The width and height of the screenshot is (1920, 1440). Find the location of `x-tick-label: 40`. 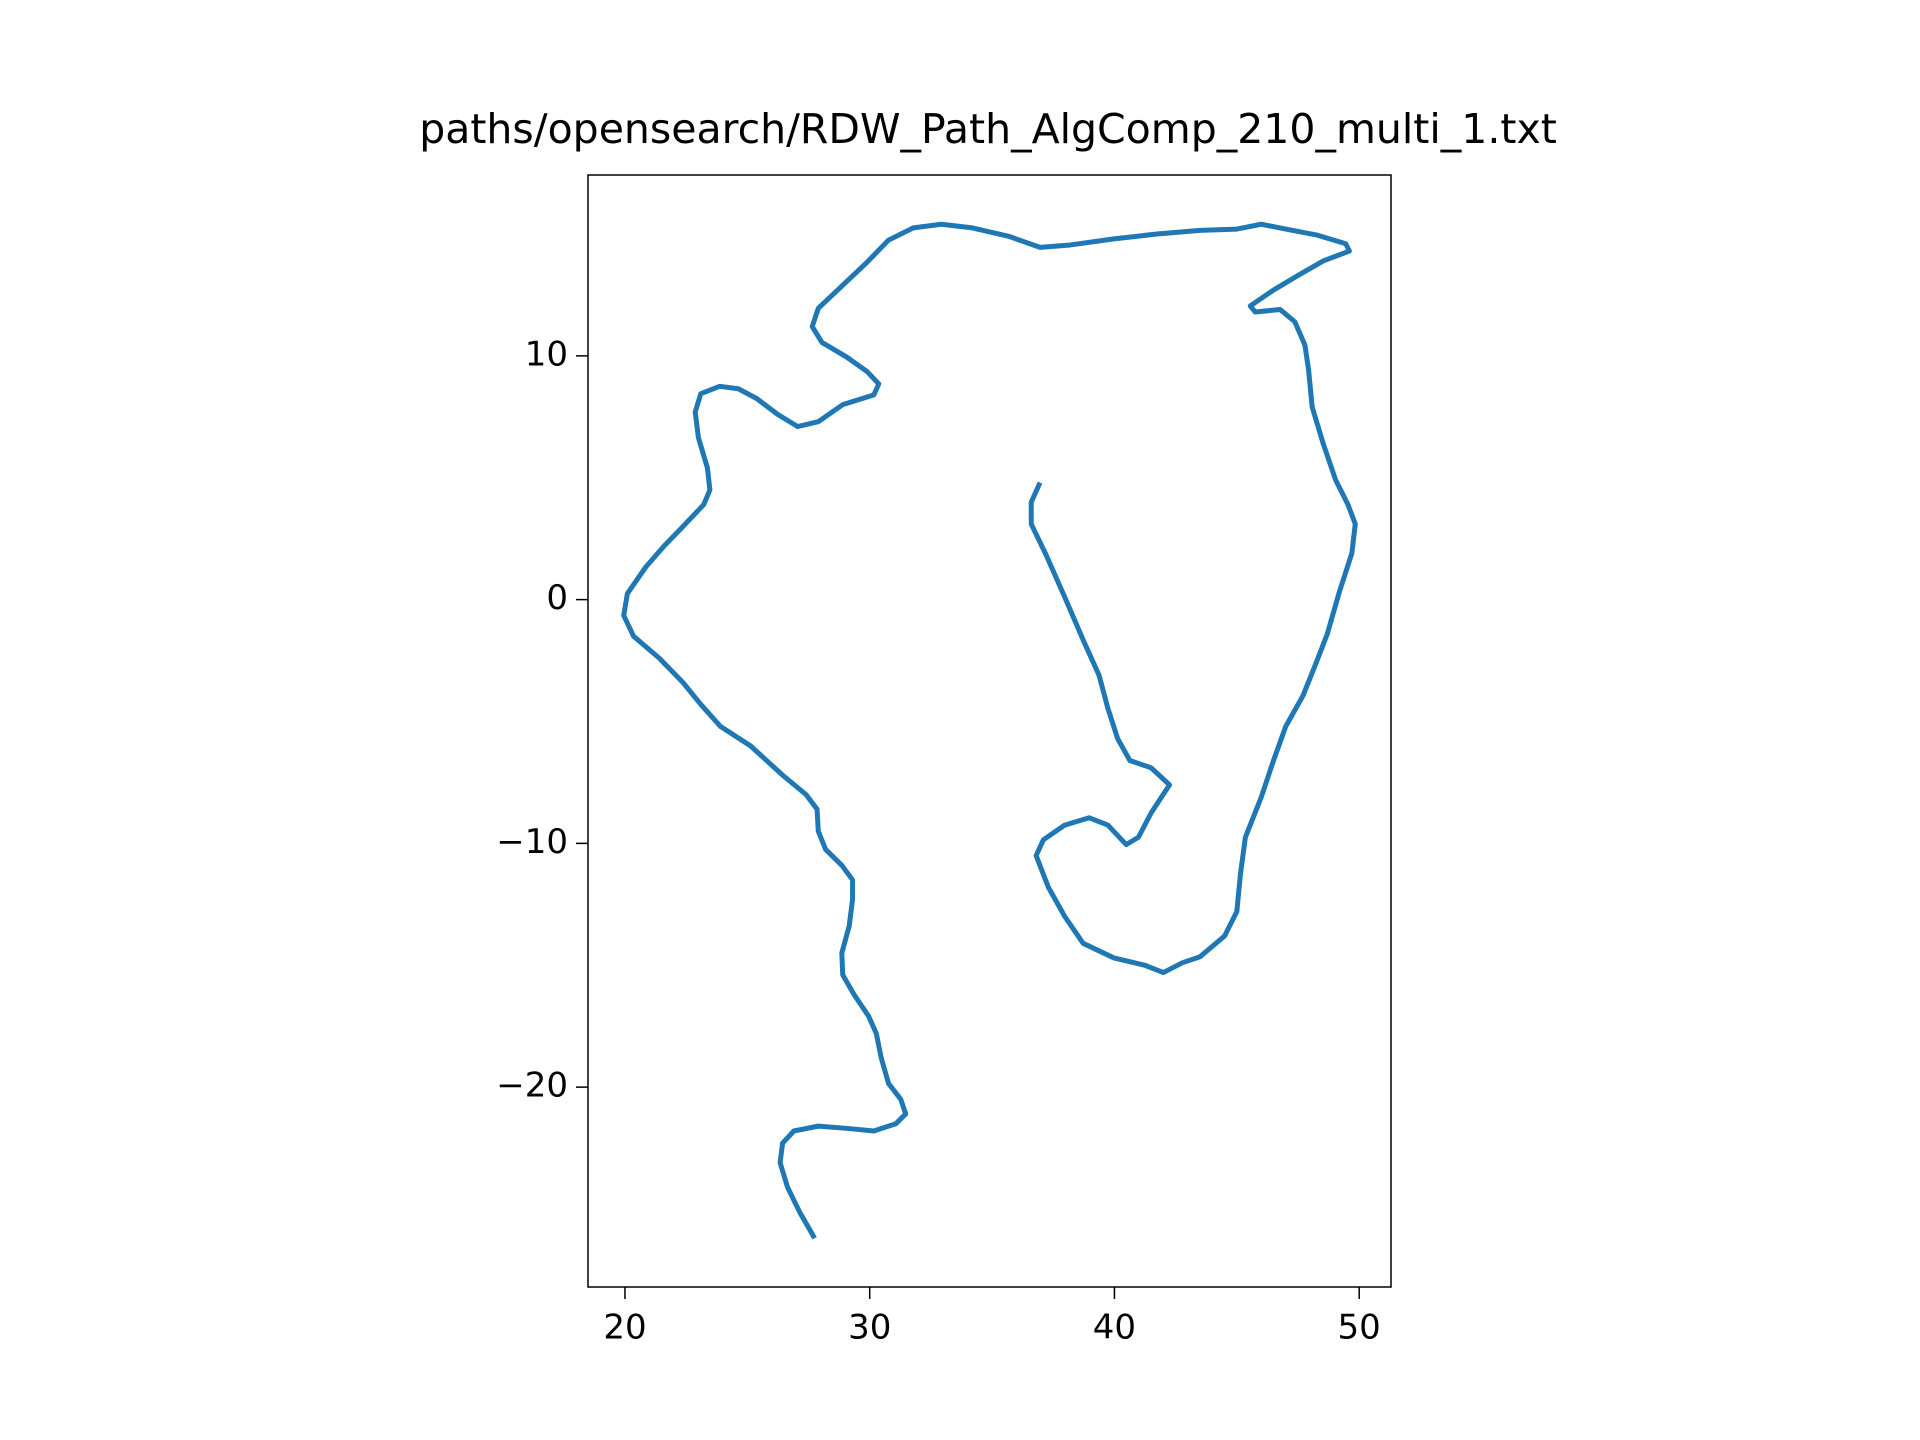

x-tick-label: 40 is located at coordinates (1114, 1328).